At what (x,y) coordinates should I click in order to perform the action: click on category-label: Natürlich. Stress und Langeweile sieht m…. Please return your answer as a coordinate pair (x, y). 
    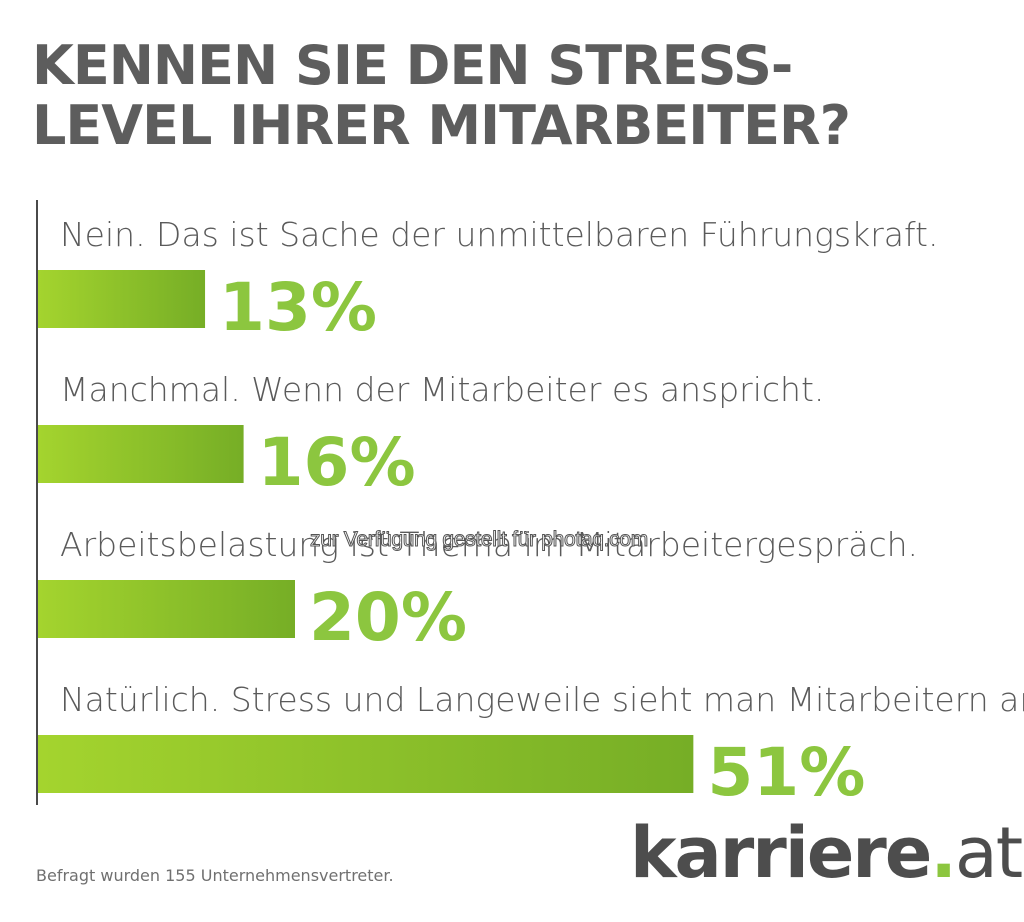
    Looking at the image, I should click on (542, 699).